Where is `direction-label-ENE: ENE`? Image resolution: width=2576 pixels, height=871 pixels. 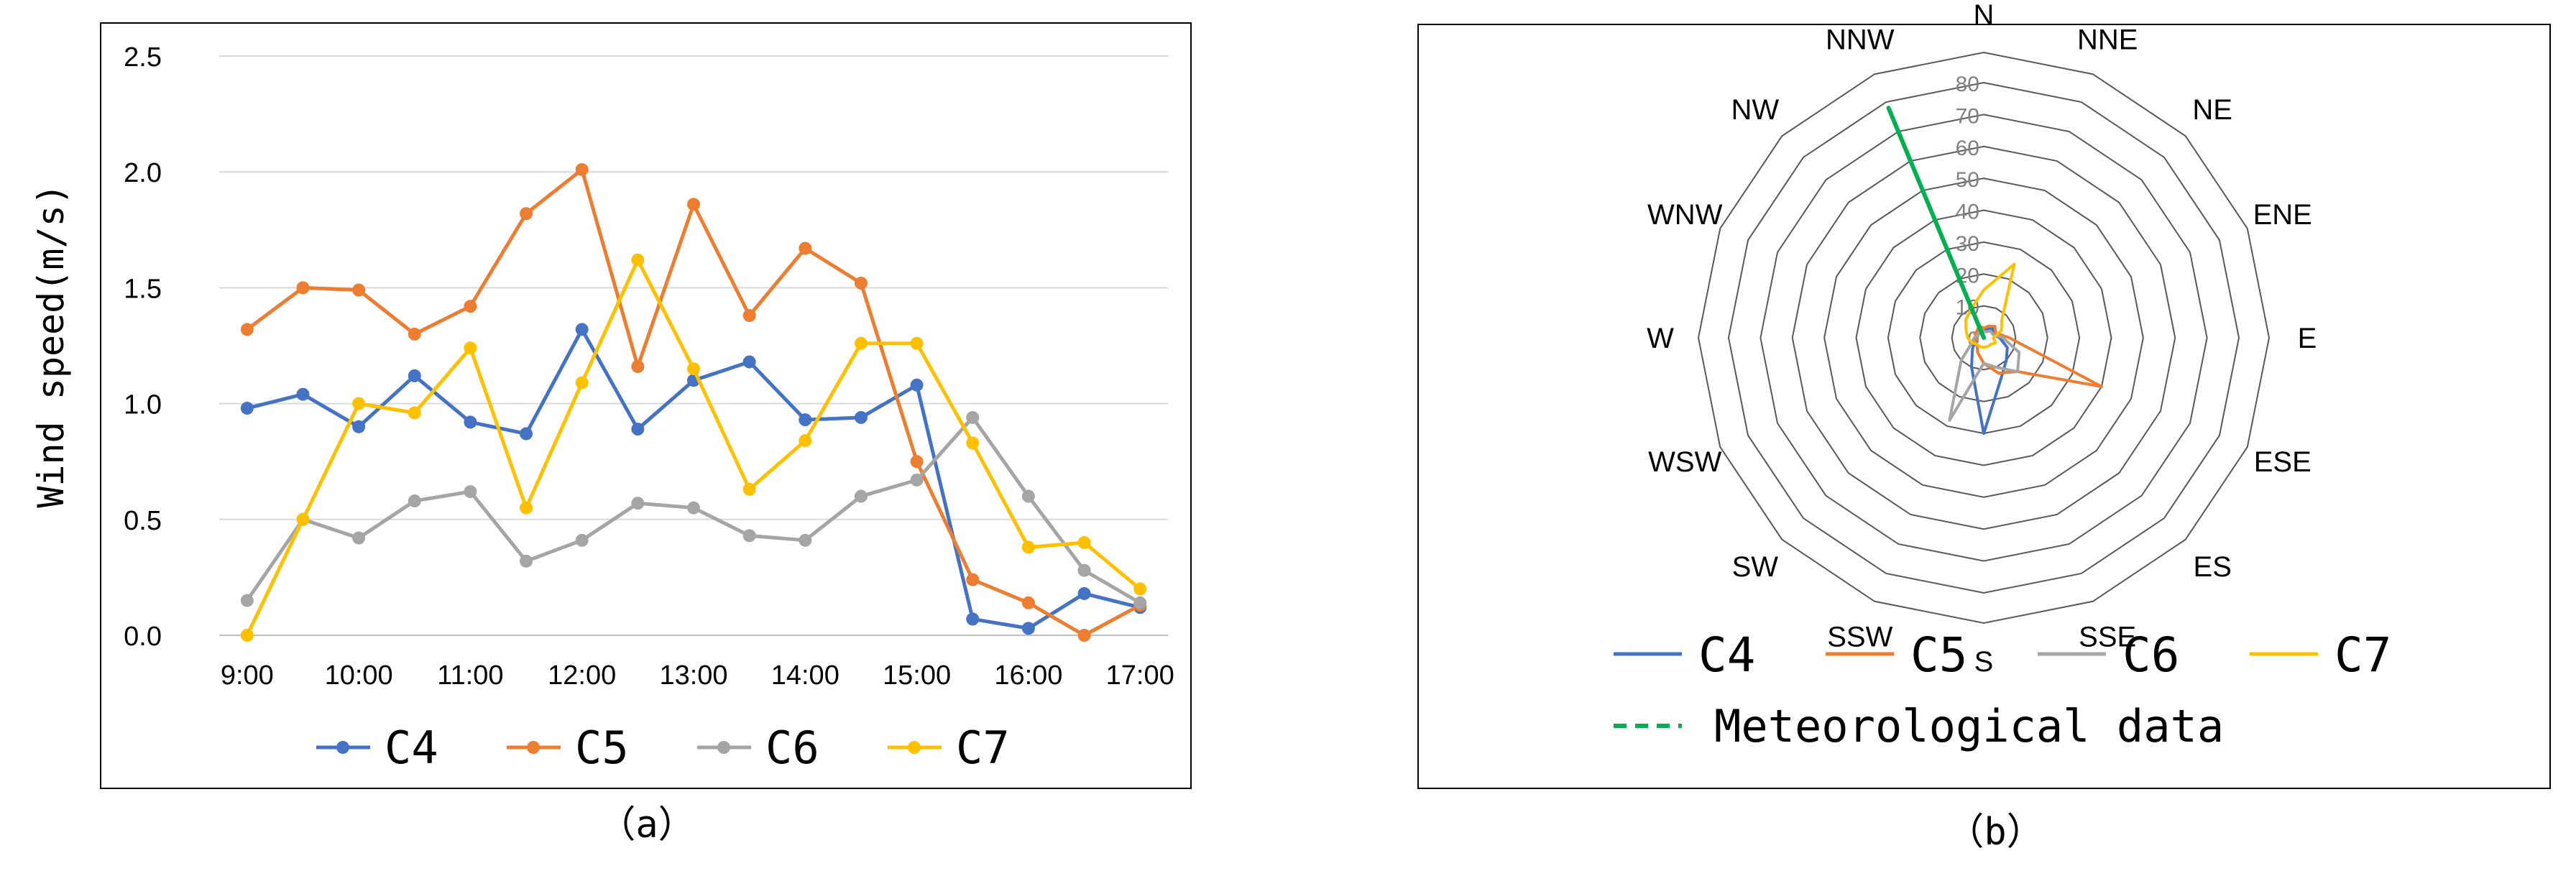 direction-label-ENE: ENE is located at coordinates (2282, 215).